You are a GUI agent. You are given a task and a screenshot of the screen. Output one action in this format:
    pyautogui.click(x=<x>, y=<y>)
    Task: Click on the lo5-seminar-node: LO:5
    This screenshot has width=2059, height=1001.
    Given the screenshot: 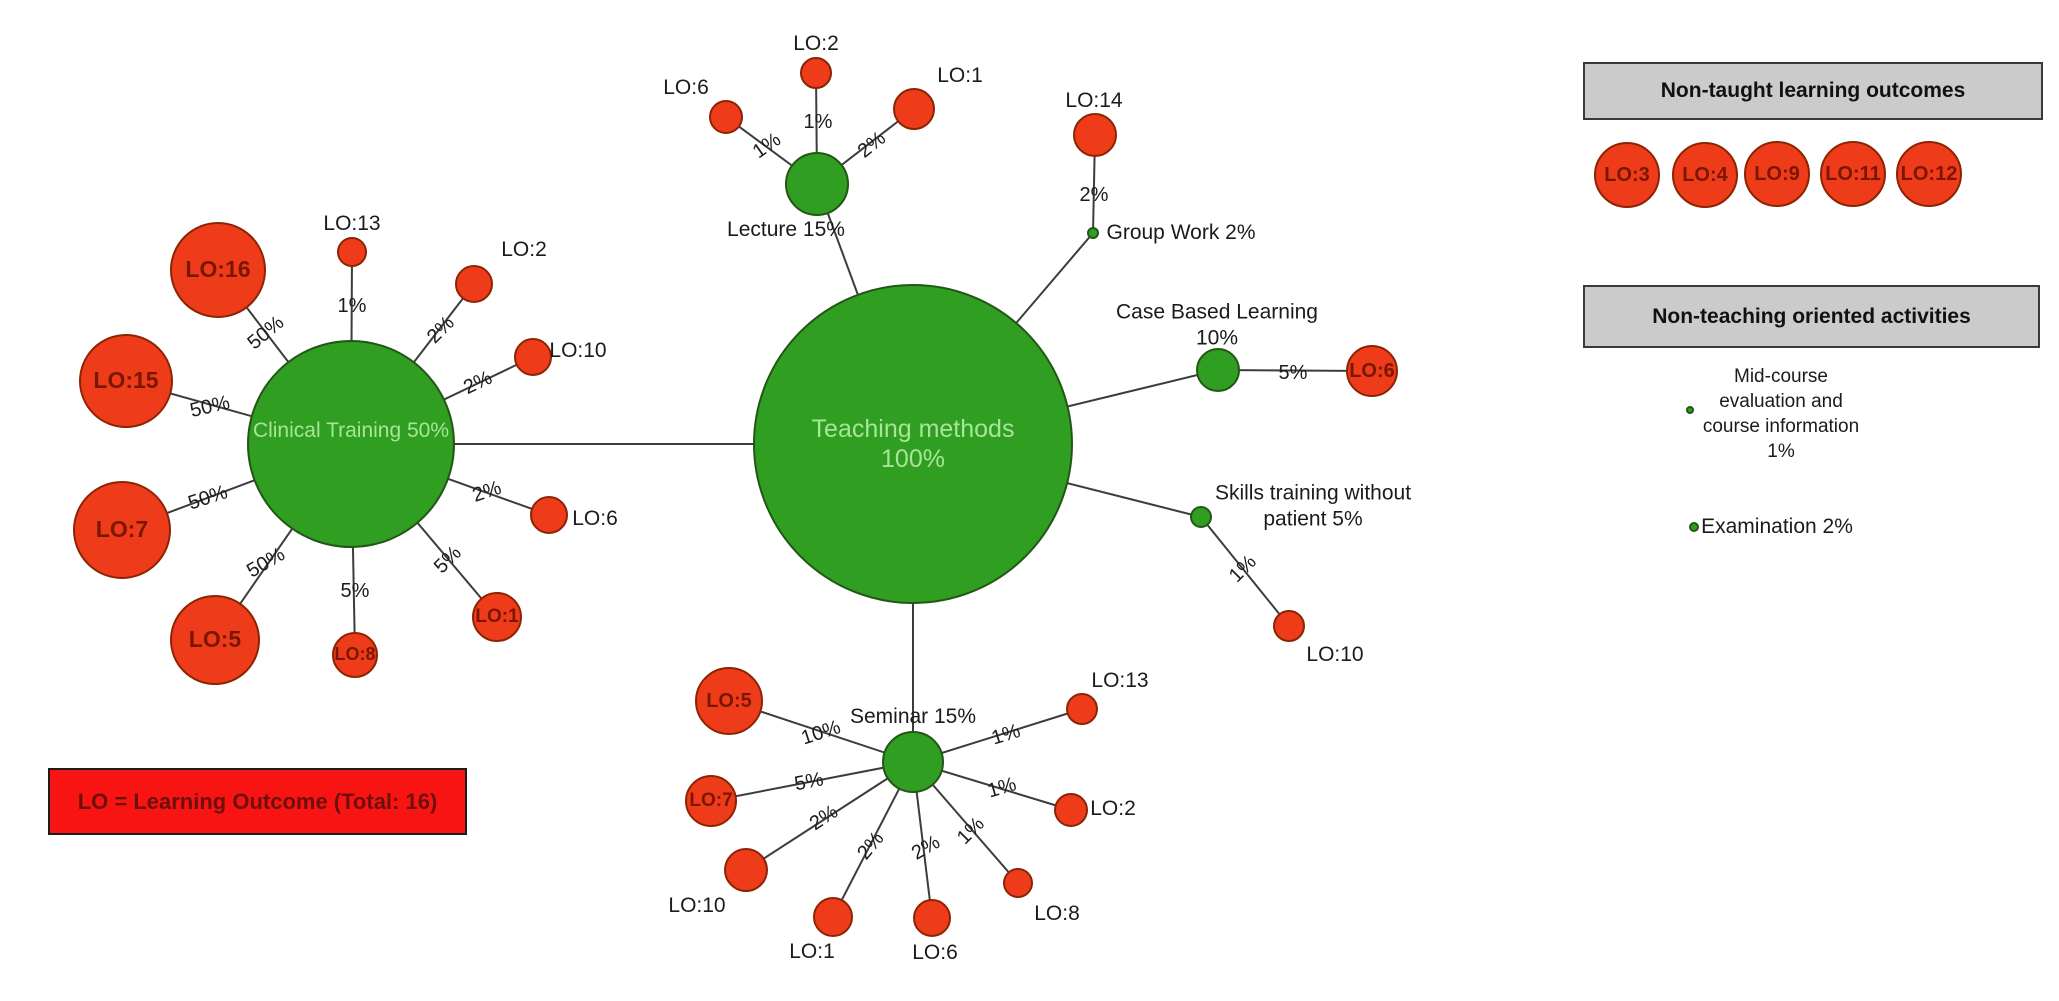 What is the action you would take?
    pyautogui.click(x=729, y=701)
    